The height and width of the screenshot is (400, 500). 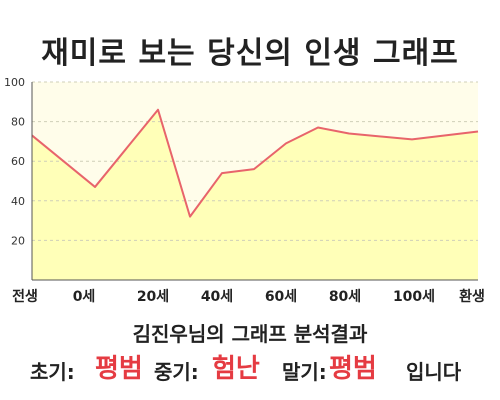 I want to click on x-tick-label: 0세, so click(x=84, y=297).